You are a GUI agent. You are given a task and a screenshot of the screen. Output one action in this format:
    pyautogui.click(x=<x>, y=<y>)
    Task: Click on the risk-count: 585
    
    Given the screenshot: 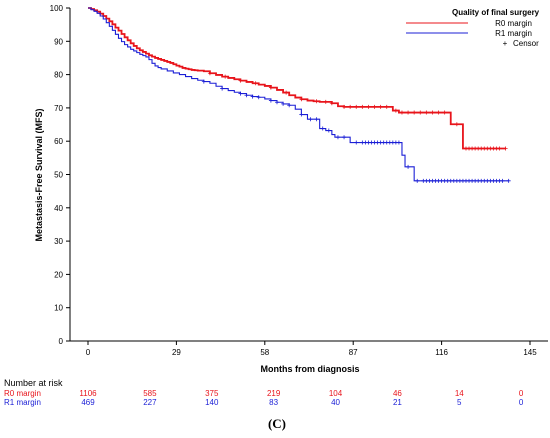 What is the action you would take?
    pyautogui.click(x=150, y=393)
    